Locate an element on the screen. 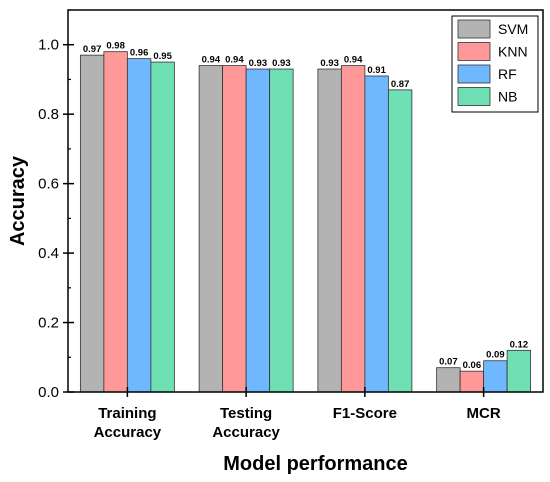 The width and height of the screenshot is (550, 482). data-label: 0.06 is located at coordinates (472, 365).